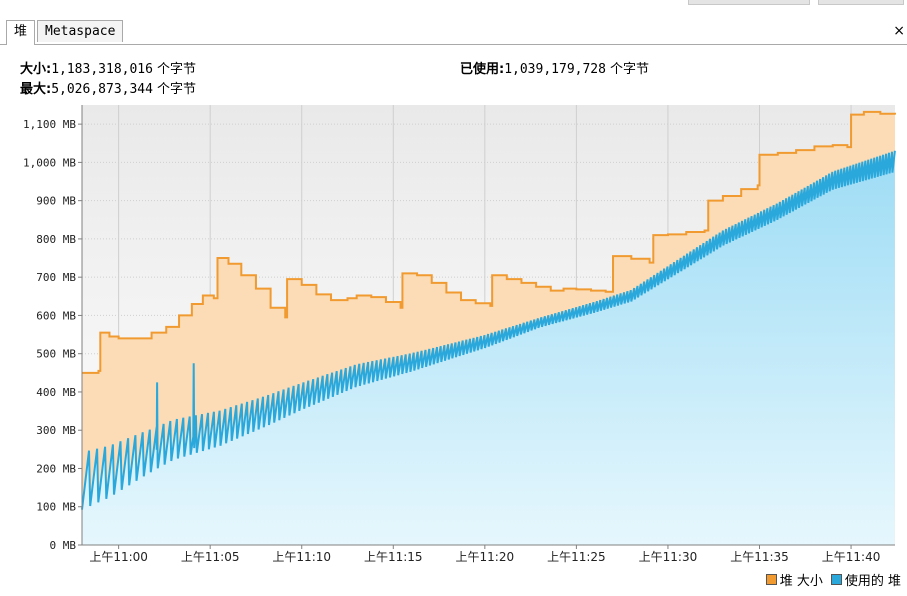 Image resolution: width=907 pixels, height=596 pixels. I want to click on y-tick-label: 1,000 MB, so click(49, 162).